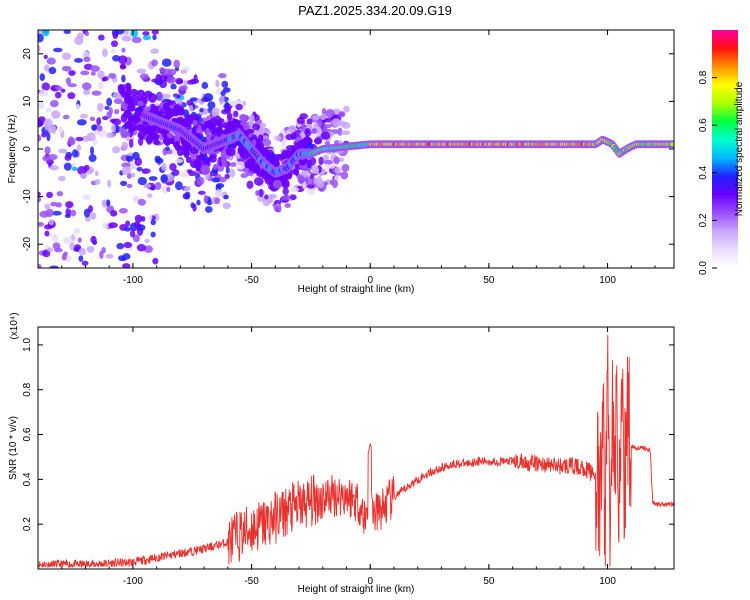 Image resolution: width=750 pixels, height=600 pixels. What do you see at coordinates (356, 289) in the screenshot?
I see `spectrogram-xlabel: Height of straight line (km)` at bounding box center [356, 289].